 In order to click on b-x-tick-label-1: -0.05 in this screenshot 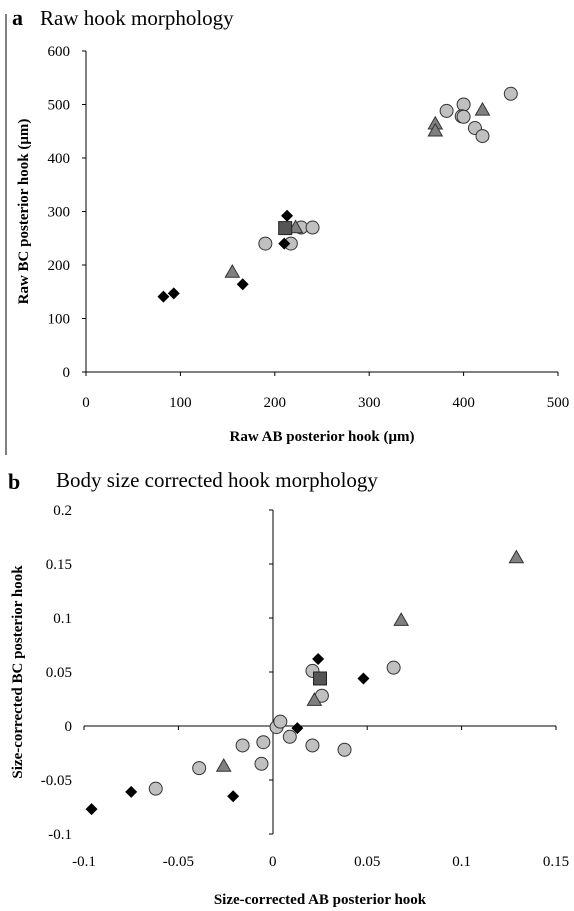, I will do `click(178, 862)`.